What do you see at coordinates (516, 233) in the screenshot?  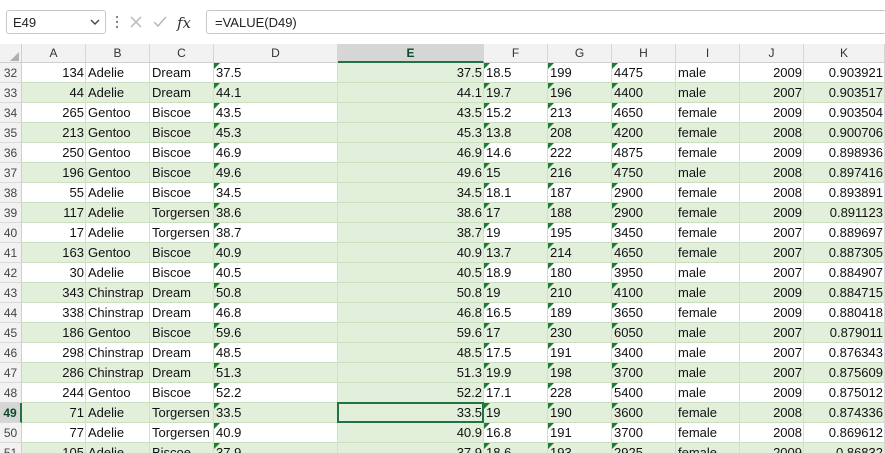 I see `cell-f: 19` at bounding box center [516, 233].